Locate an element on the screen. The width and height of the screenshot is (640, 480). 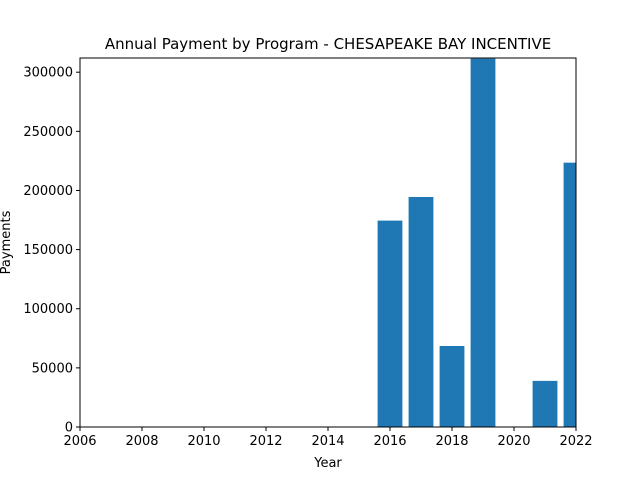
y-tick-label: 50000 is located at coordinates (52, 368).